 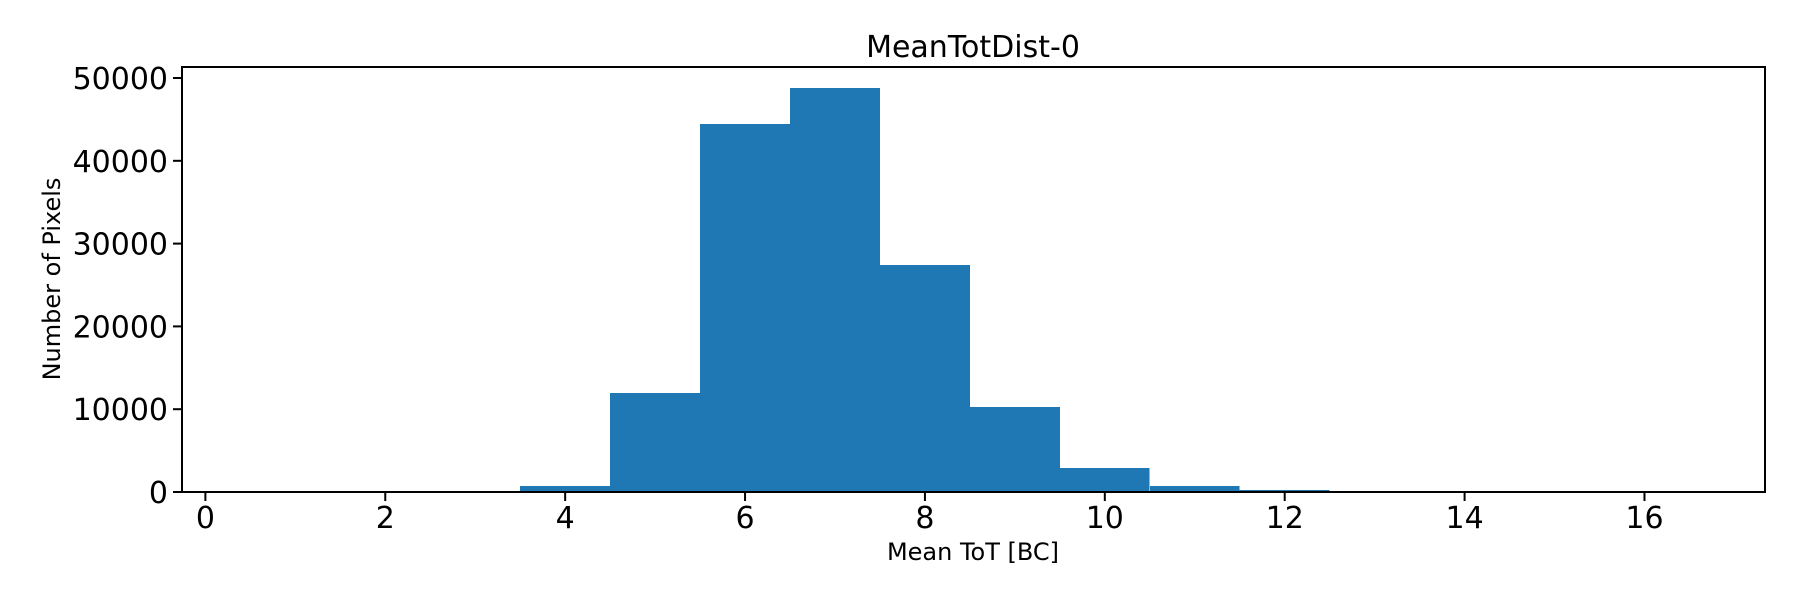 What do you see at coordinates (385, 518) in the screenshot?
I see `x-tick-label: 2` at bounding box center [385, 518].